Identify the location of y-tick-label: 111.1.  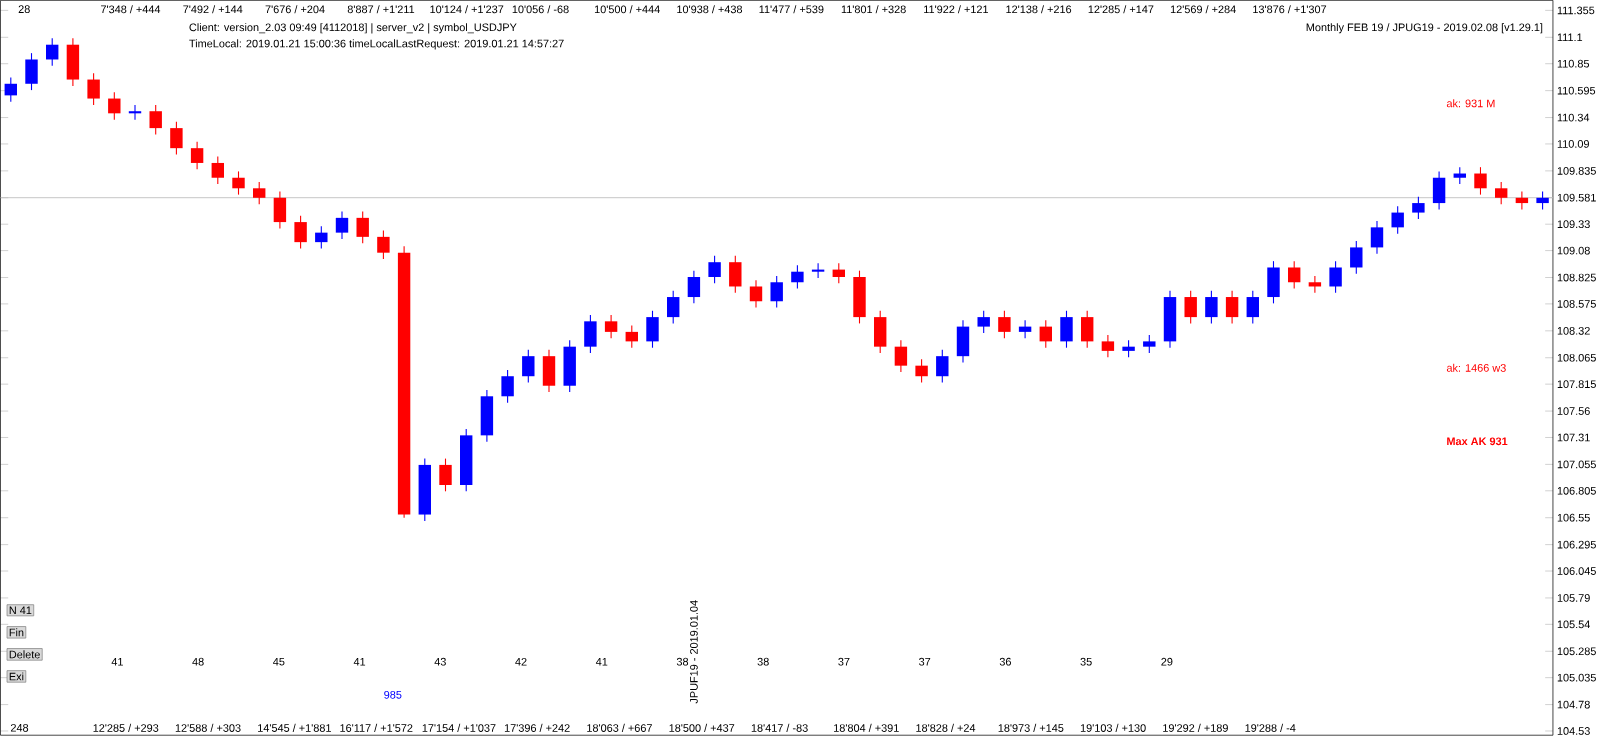
(1570, 37).